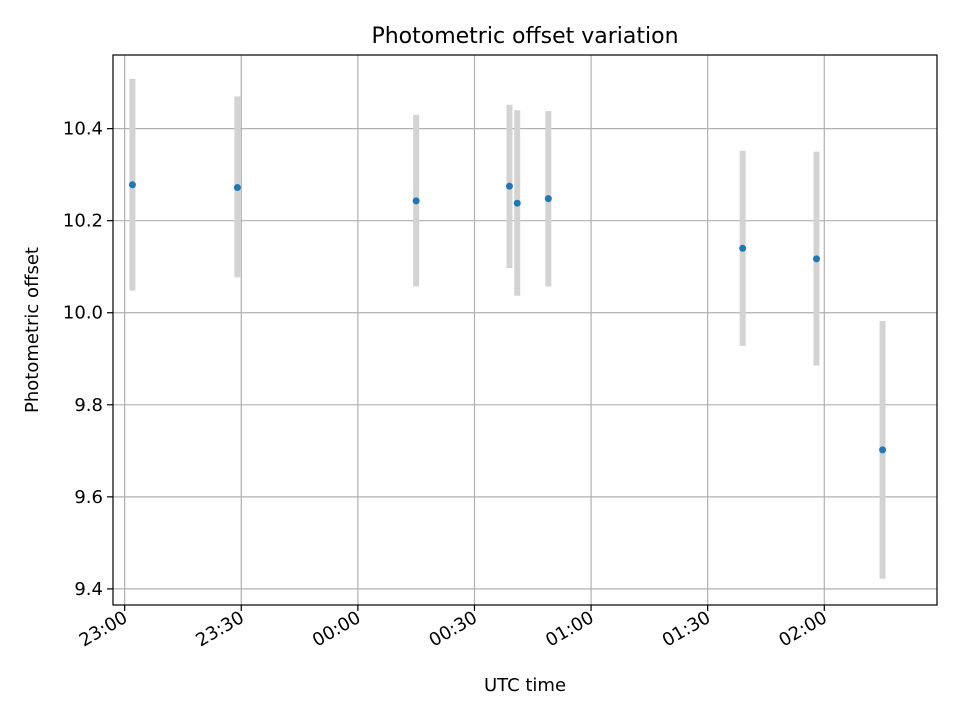 This screenshot has width=960, height=725. I want to click on y-axis-ticks: 9.4 9.6 9.8 10.0 10.2 10.4, so click(88, 359).